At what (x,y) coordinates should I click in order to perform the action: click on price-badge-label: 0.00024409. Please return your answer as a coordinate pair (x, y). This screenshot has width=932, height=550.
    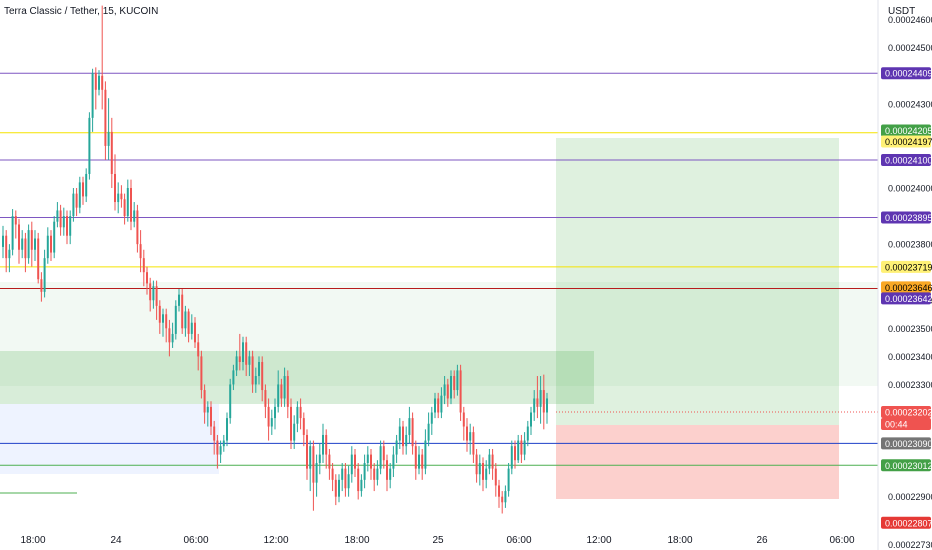
    Looking at the image, I should click on (908, 74).